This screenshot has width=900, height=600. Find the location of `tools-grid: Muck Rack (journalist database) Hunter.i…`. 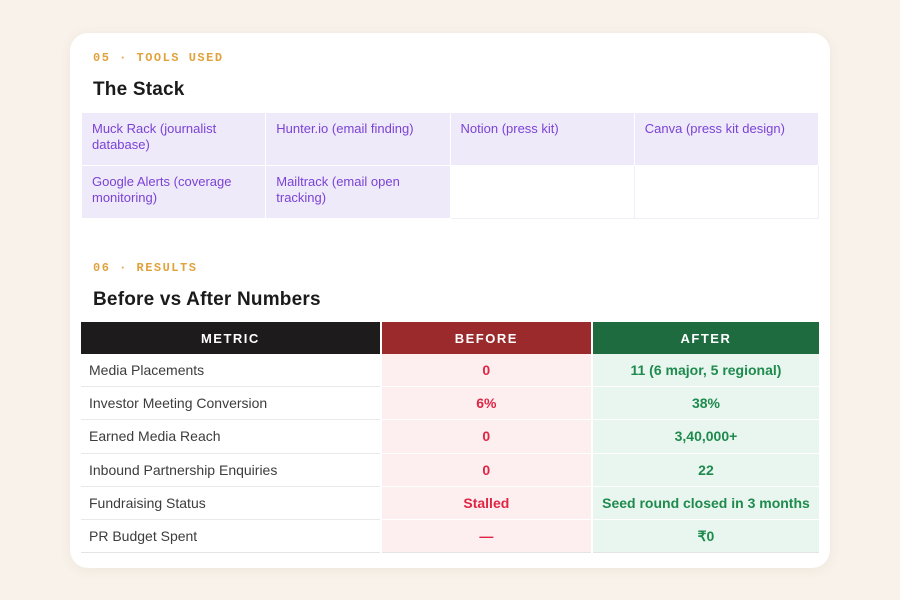

tools-grid: Muck Rack (journalist database) Hunter.i… is located at coordinates (450, 165).